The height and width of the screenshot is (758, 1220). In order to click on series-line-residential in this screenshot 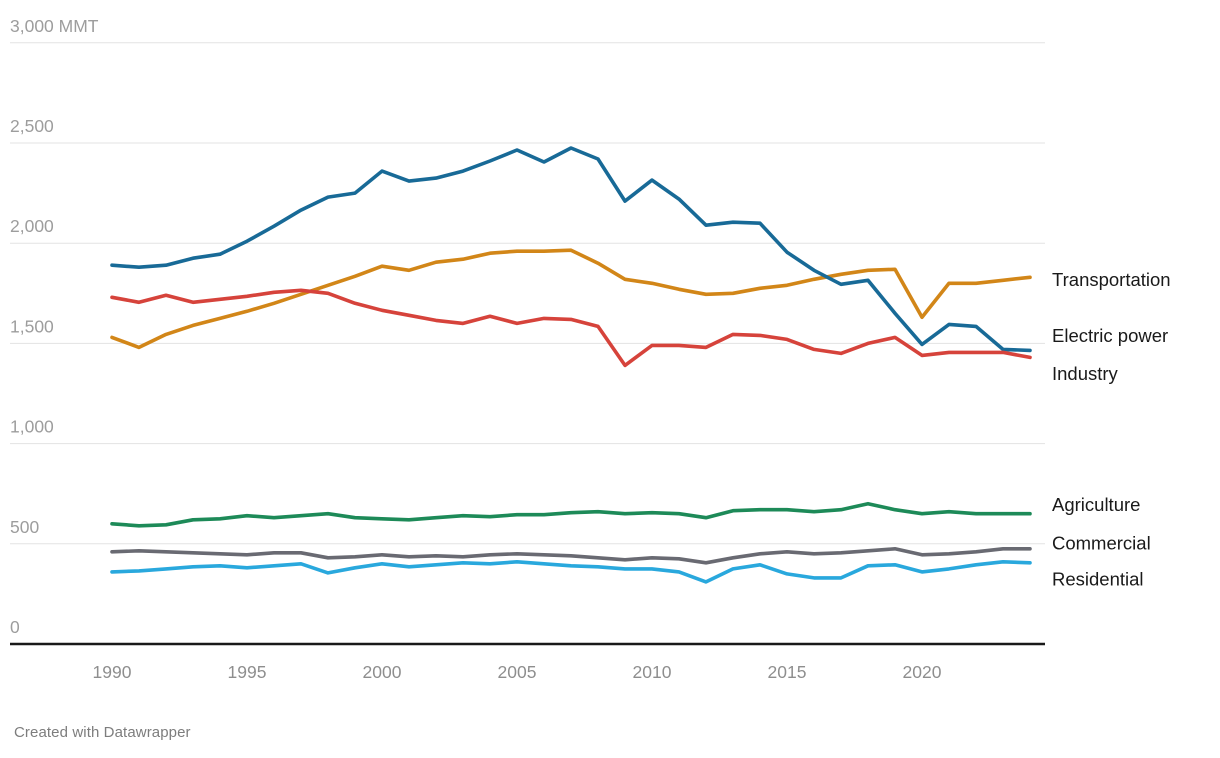, I will do `click(571, 571)`.